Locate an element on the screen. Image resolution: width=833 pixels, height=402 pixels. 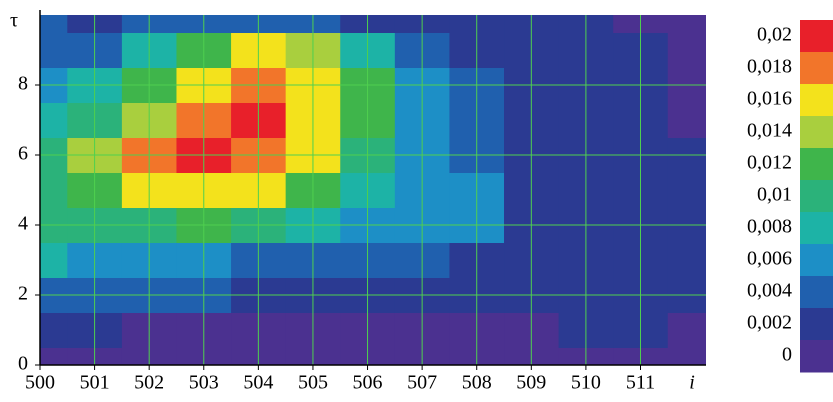
x-tick-label: 511 is located at coordinates (640, 383).